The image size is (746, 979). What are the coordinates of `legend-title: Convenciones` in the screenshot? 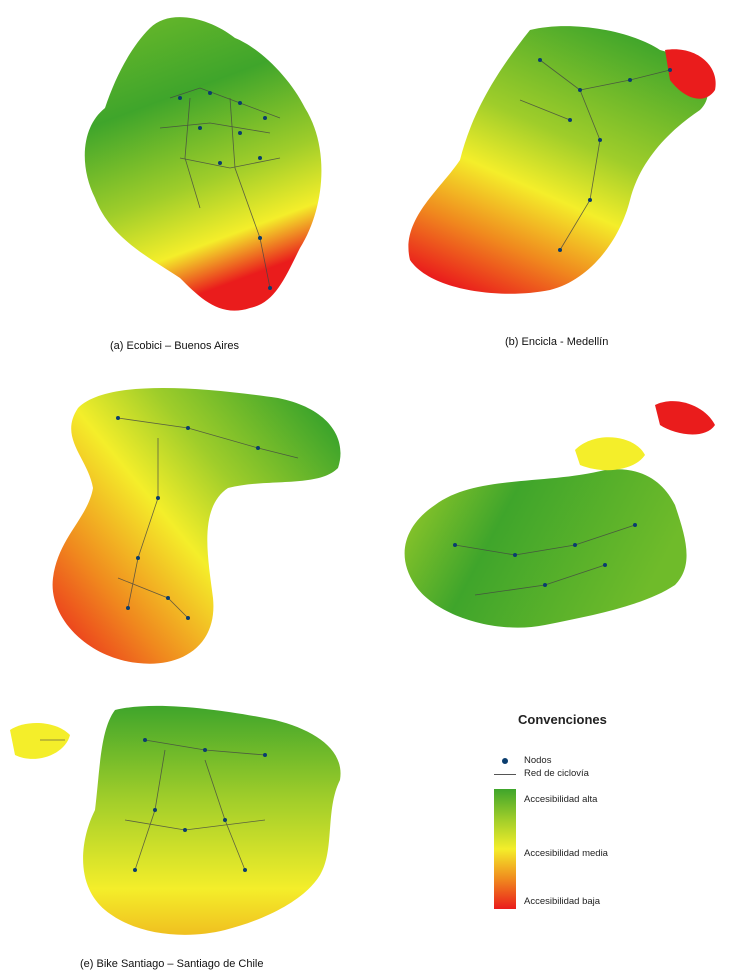 It's located at (562, 719).